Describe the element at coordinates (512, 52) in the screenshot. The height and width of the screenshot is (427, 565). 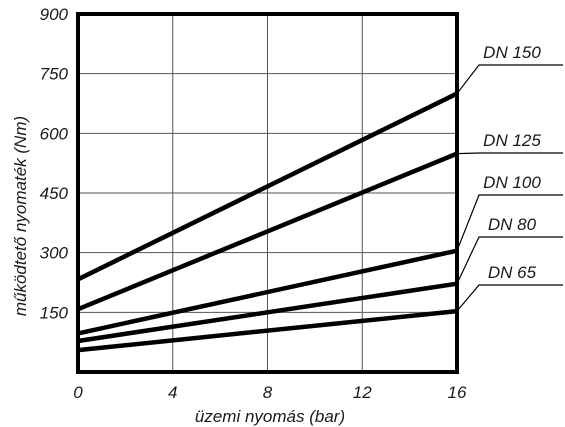
I see `series-label: DN 150` at that location.